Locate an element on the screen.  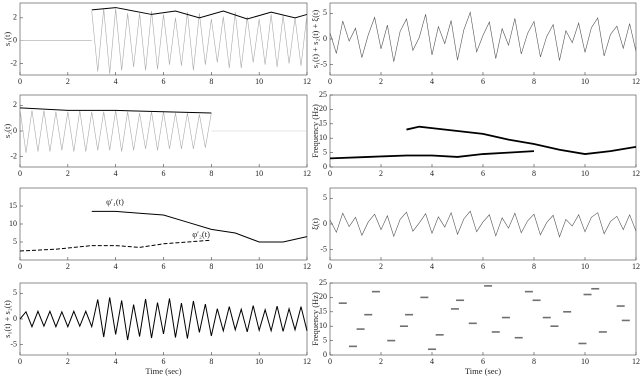
y-tick-label: -2 is located at coordinates (13, 62).